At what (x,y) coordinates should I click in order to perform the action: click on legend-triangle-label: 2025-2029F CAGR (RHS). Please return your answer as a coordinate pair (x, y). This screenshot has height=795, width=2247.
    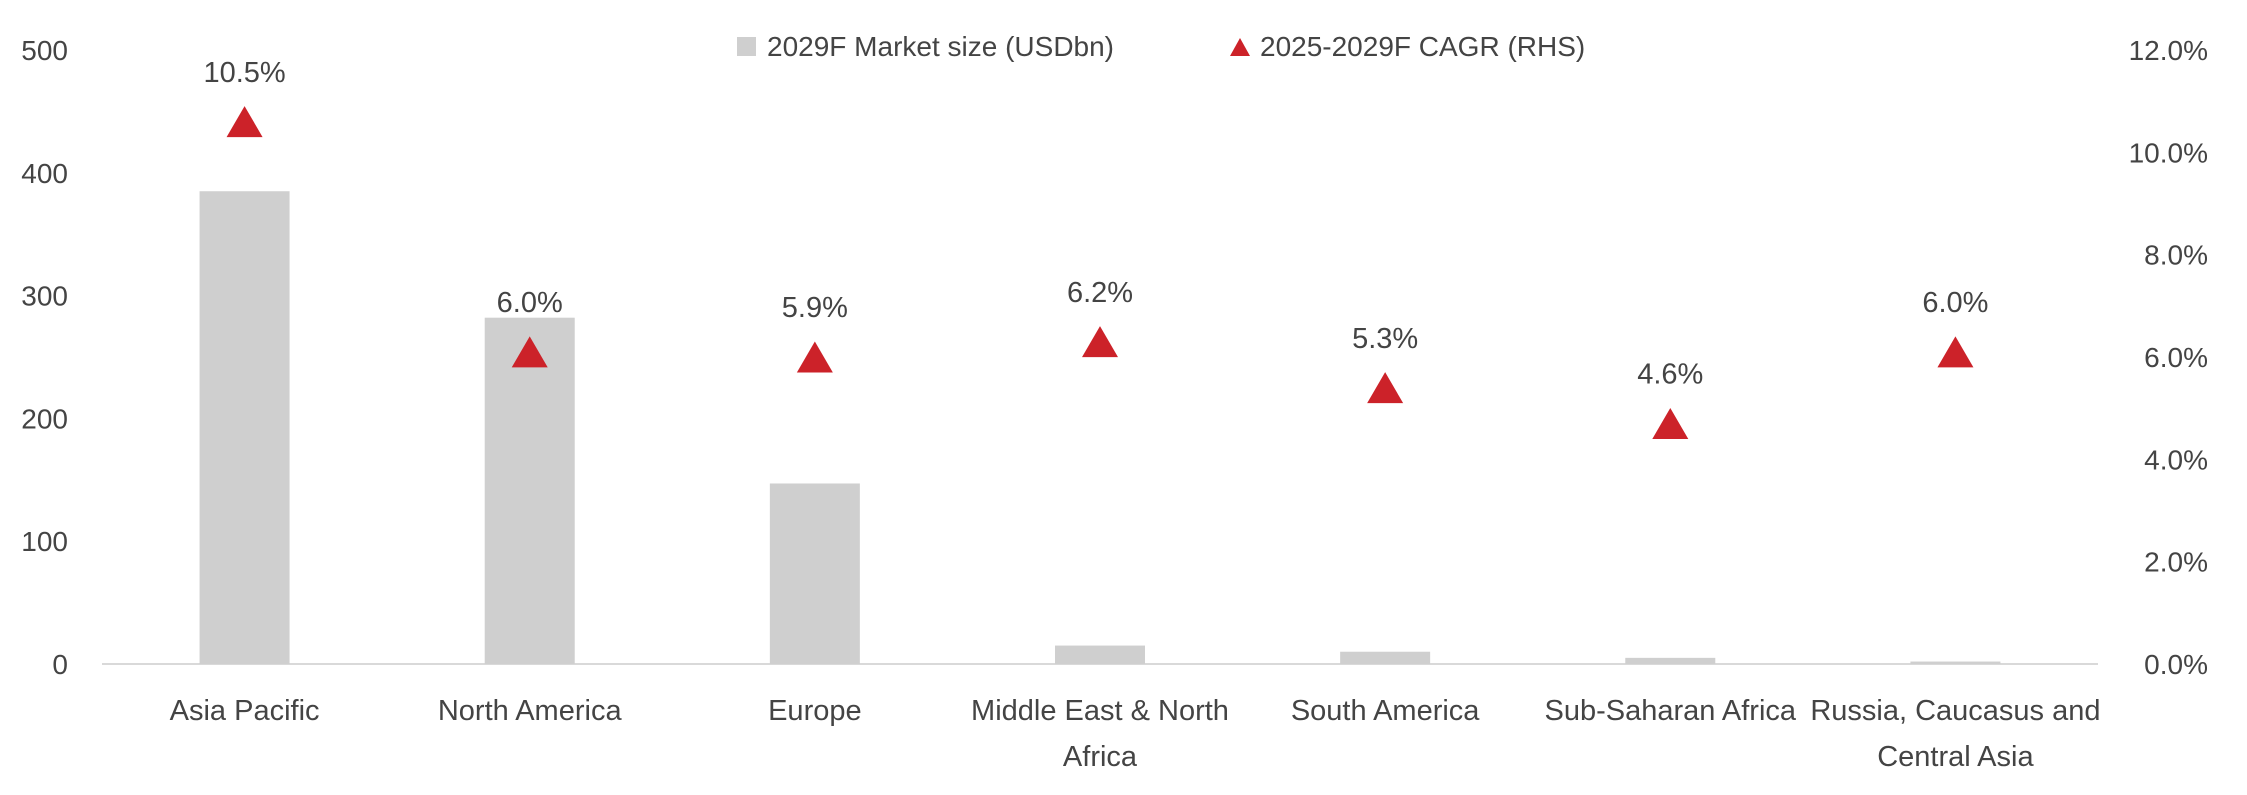
    Looking at the image, I should click on (1422, 46).